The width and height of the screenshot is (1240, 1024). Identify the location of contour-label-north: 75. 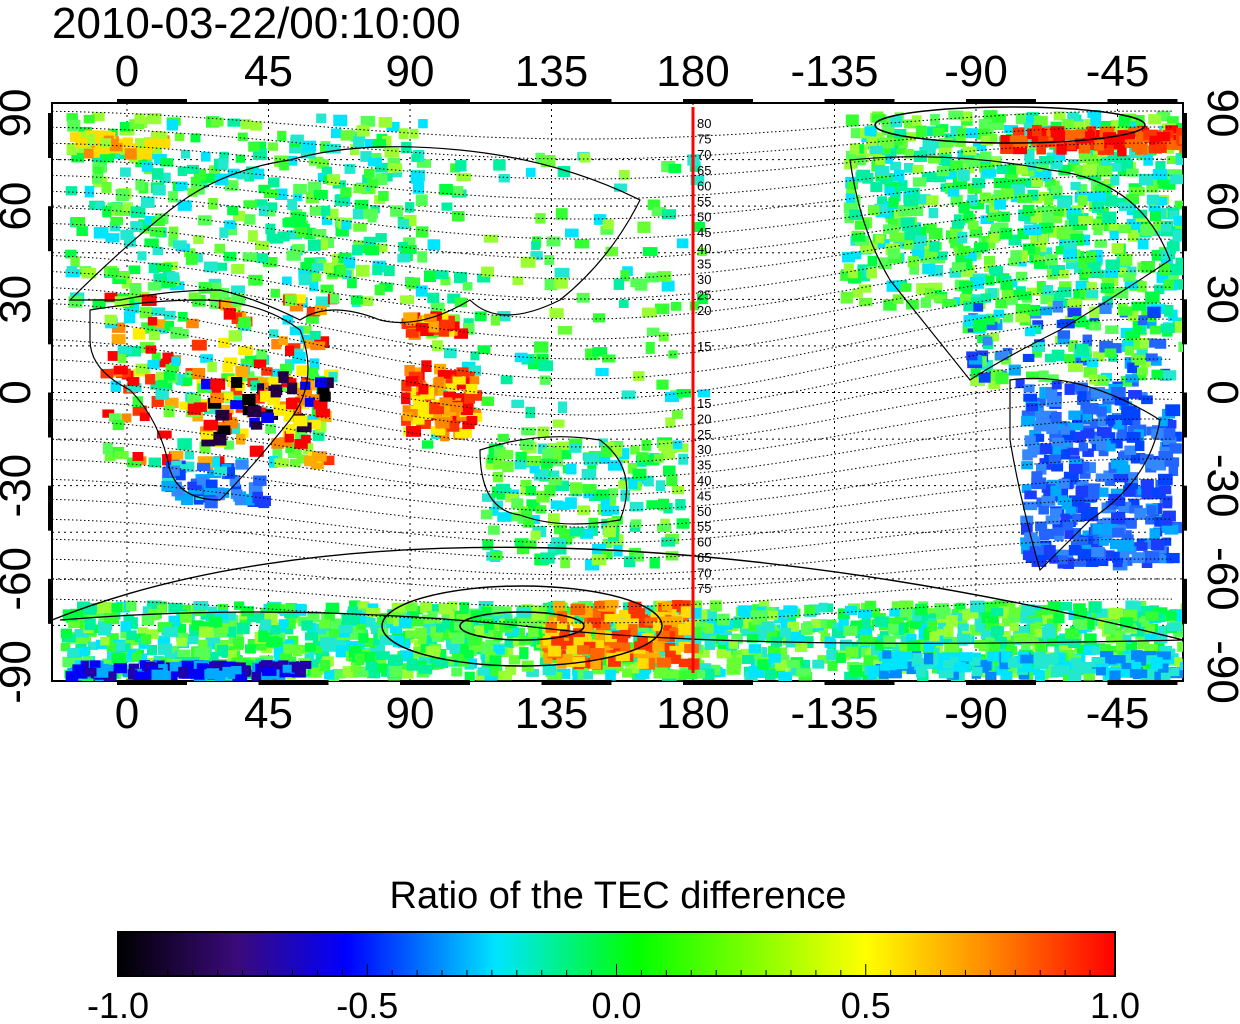
(704, 139).